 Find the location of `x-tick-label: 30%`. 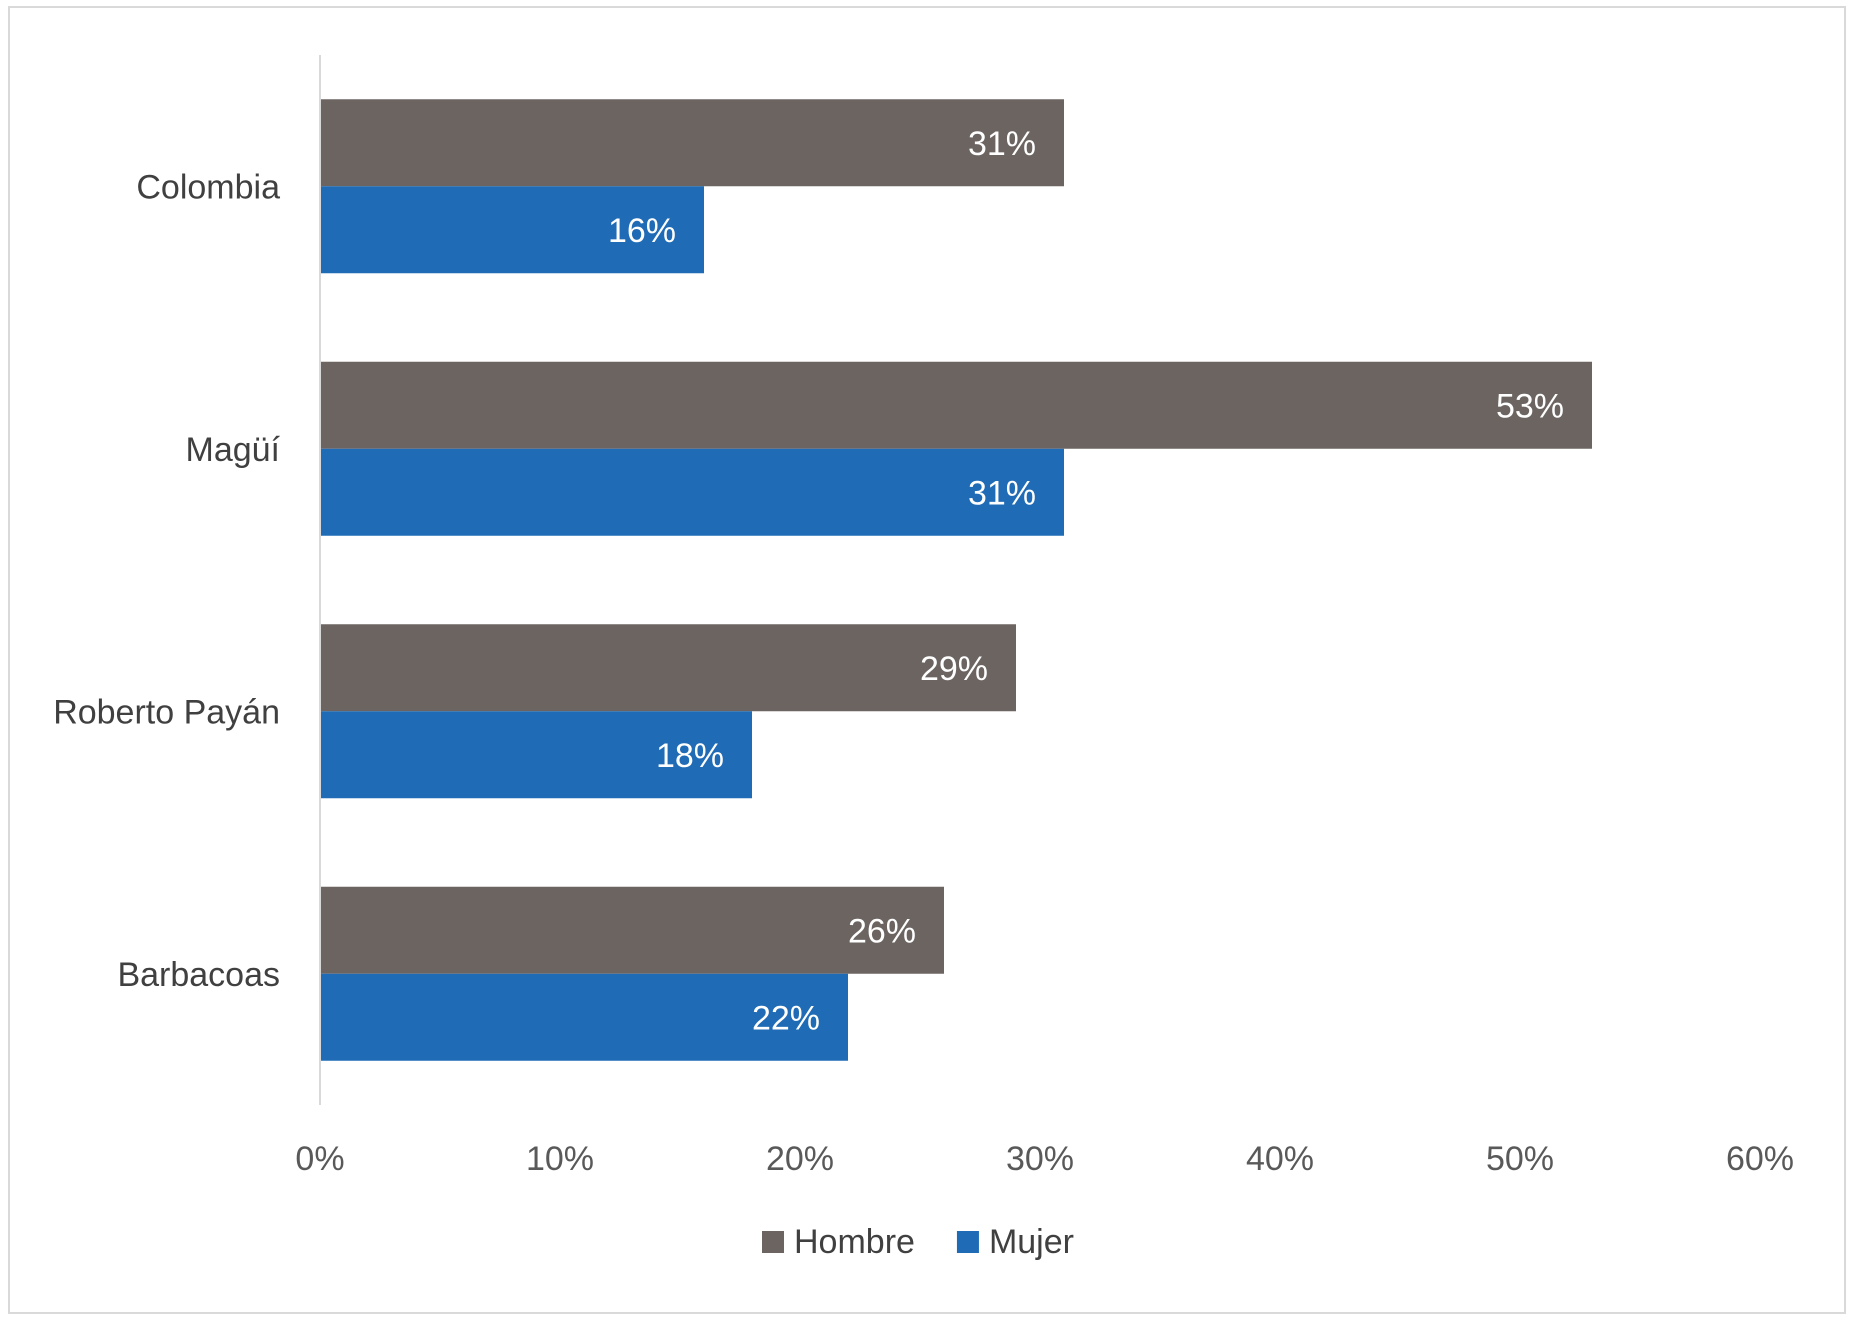

x-tick-label: 30% is located at coordinates (1040, 1159).